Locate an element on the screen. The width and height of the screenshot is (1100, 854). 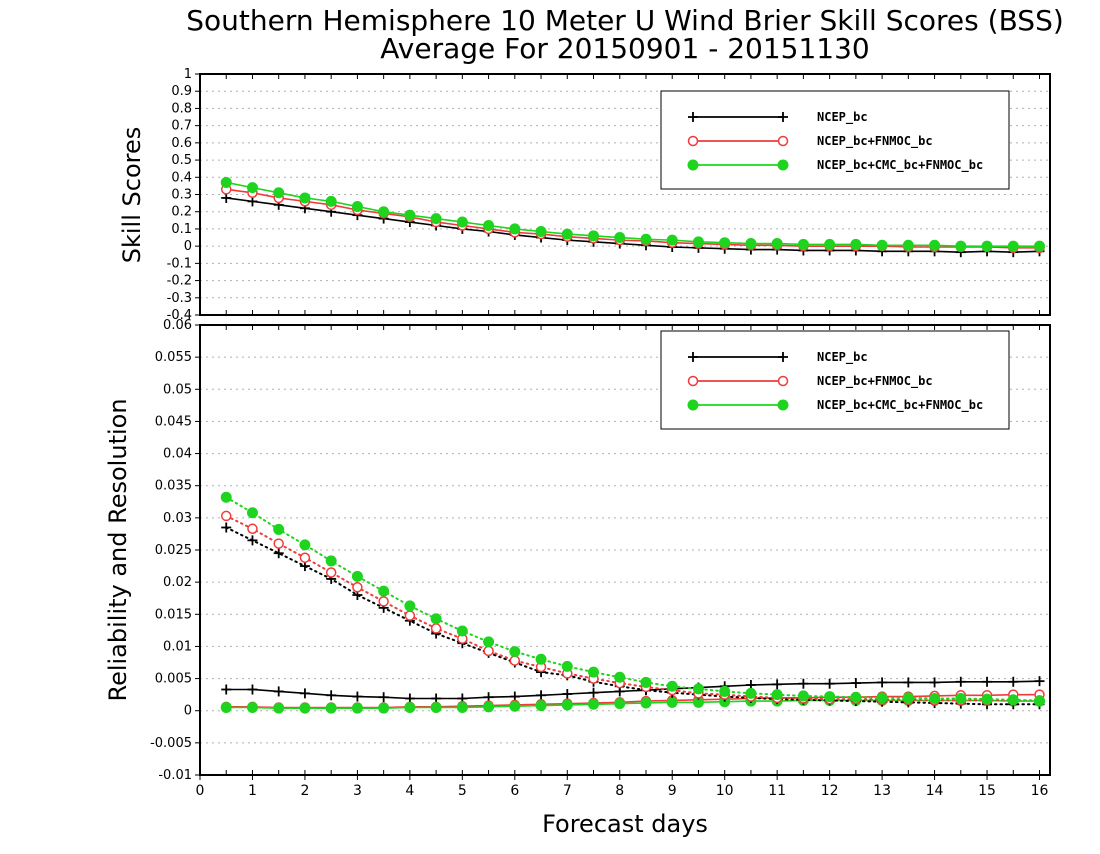
y-tick-label: -0.4 is located at coordinates (179, 315).